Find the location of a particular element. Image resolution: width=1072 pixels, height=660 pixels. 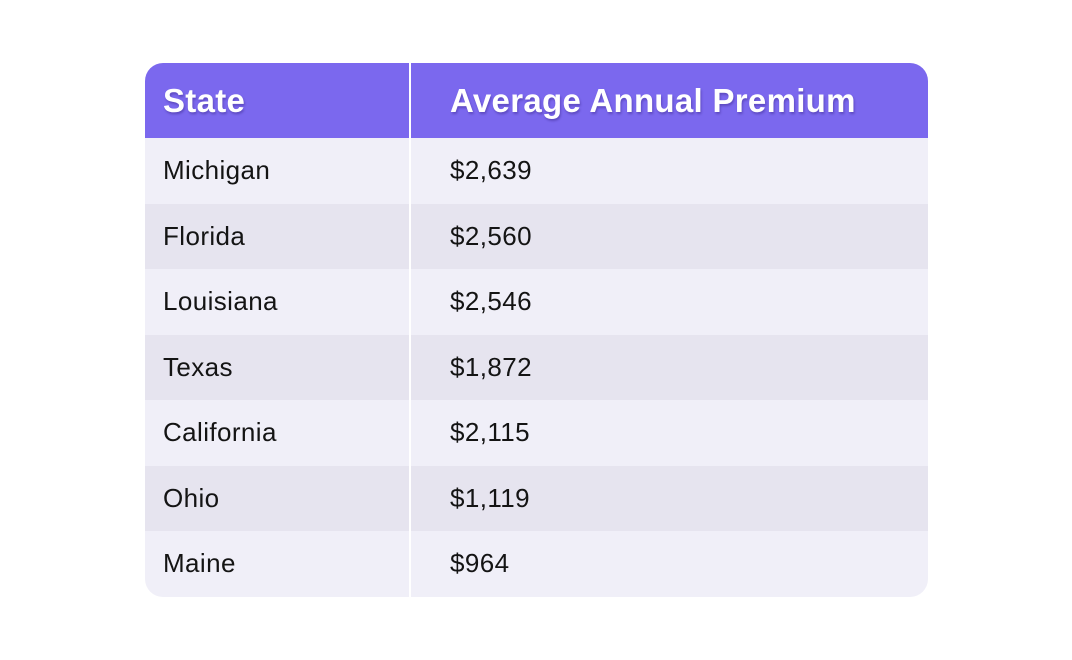

table-row: Florida $2,560 is located at coordinates (536, 236).